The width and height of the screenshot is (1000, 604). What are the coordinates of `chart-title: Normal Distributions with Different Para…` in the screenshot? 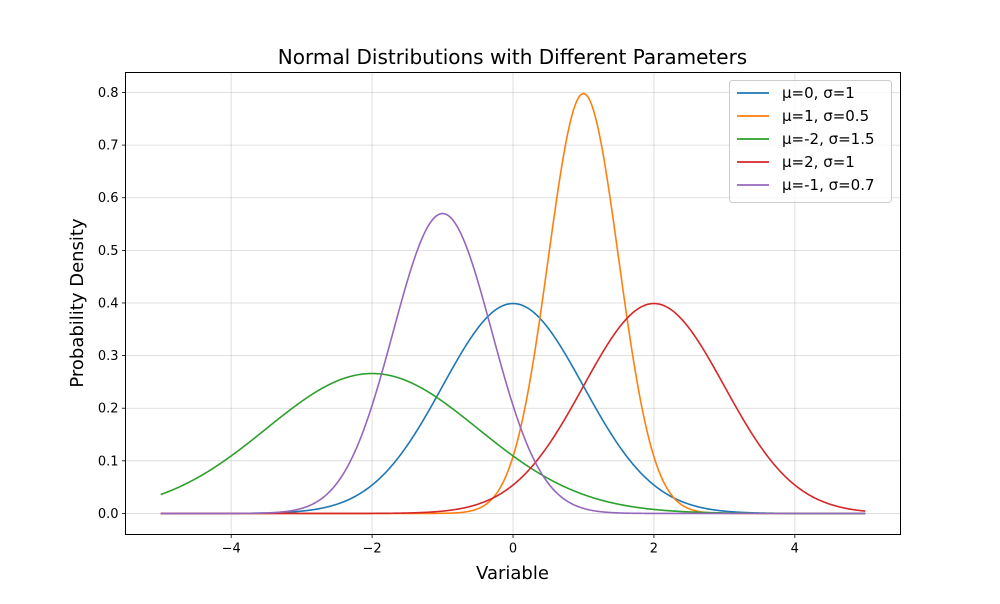 It's located at (512, 57).